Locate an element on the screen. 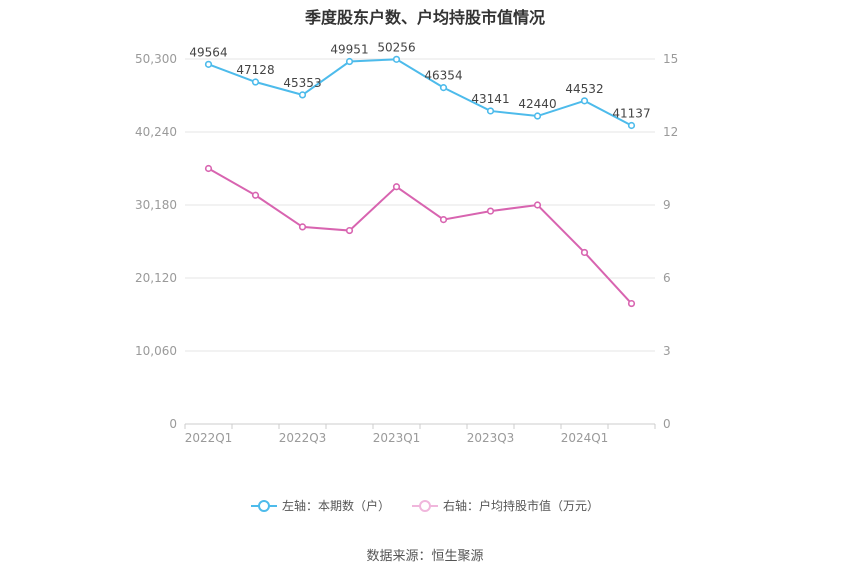 This screenshot has width=850, height=575. right-axis-tick-label: 0 is located at coordinates (667, 424).